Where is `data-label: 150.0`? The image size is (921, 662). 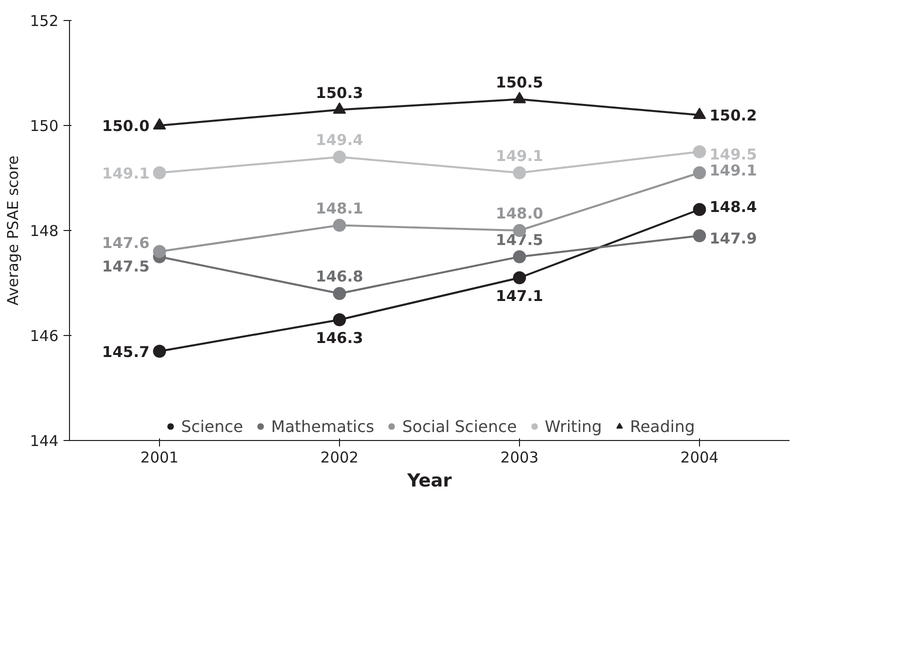
data-label: 150.0 is located at coordinates (126, 126).